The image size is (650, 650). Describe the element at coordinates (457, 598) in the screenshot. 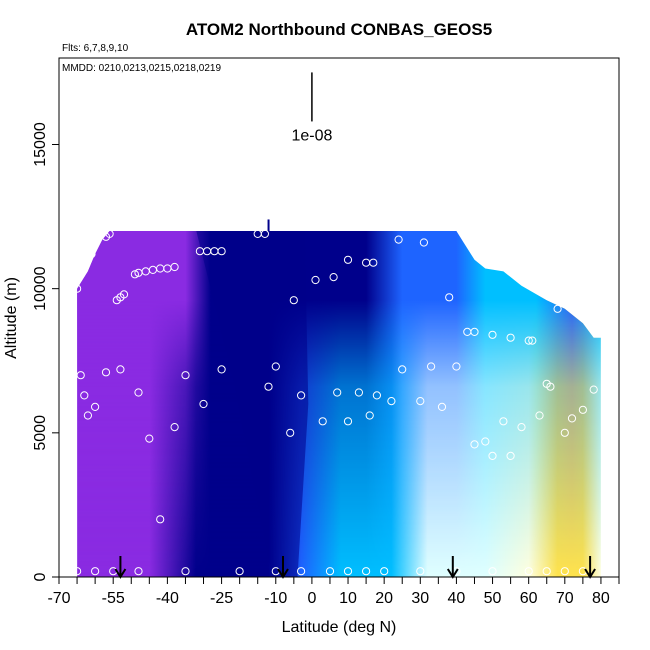

I see `x-tick-label: 40` at that location.